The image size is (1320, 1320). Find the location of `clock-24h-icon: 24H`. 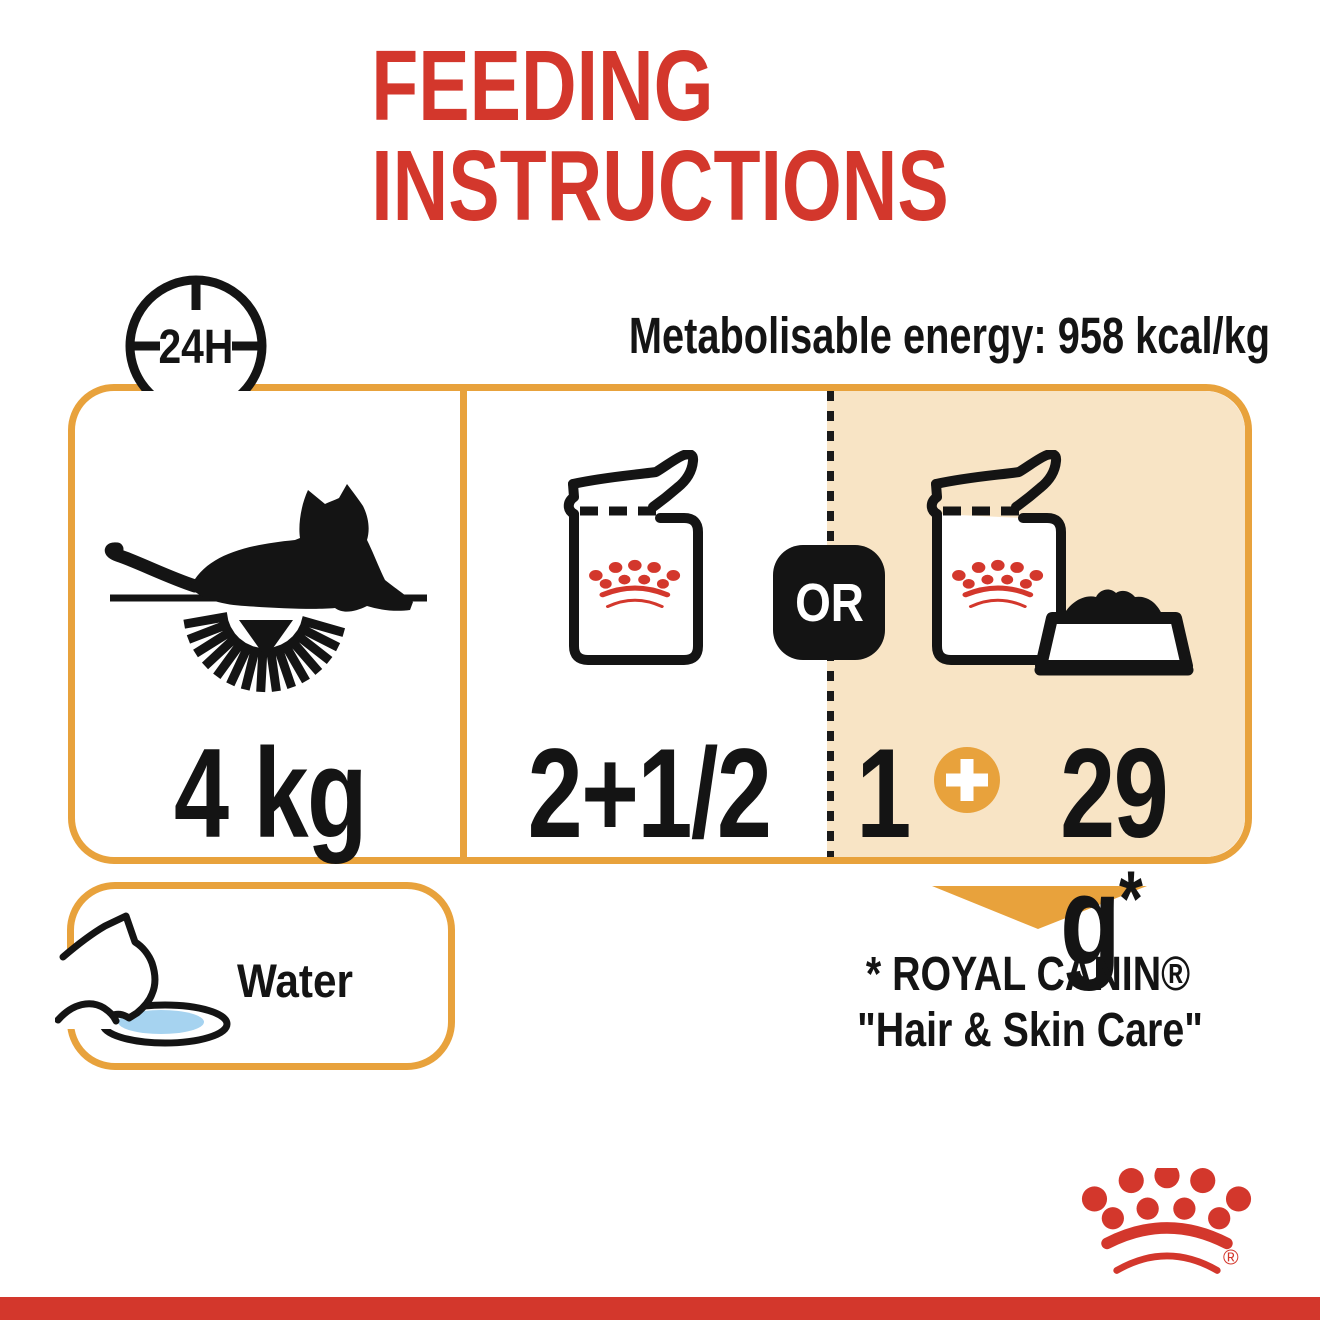

clock-24h-icon: 24H is located at coordinates (196, 346).